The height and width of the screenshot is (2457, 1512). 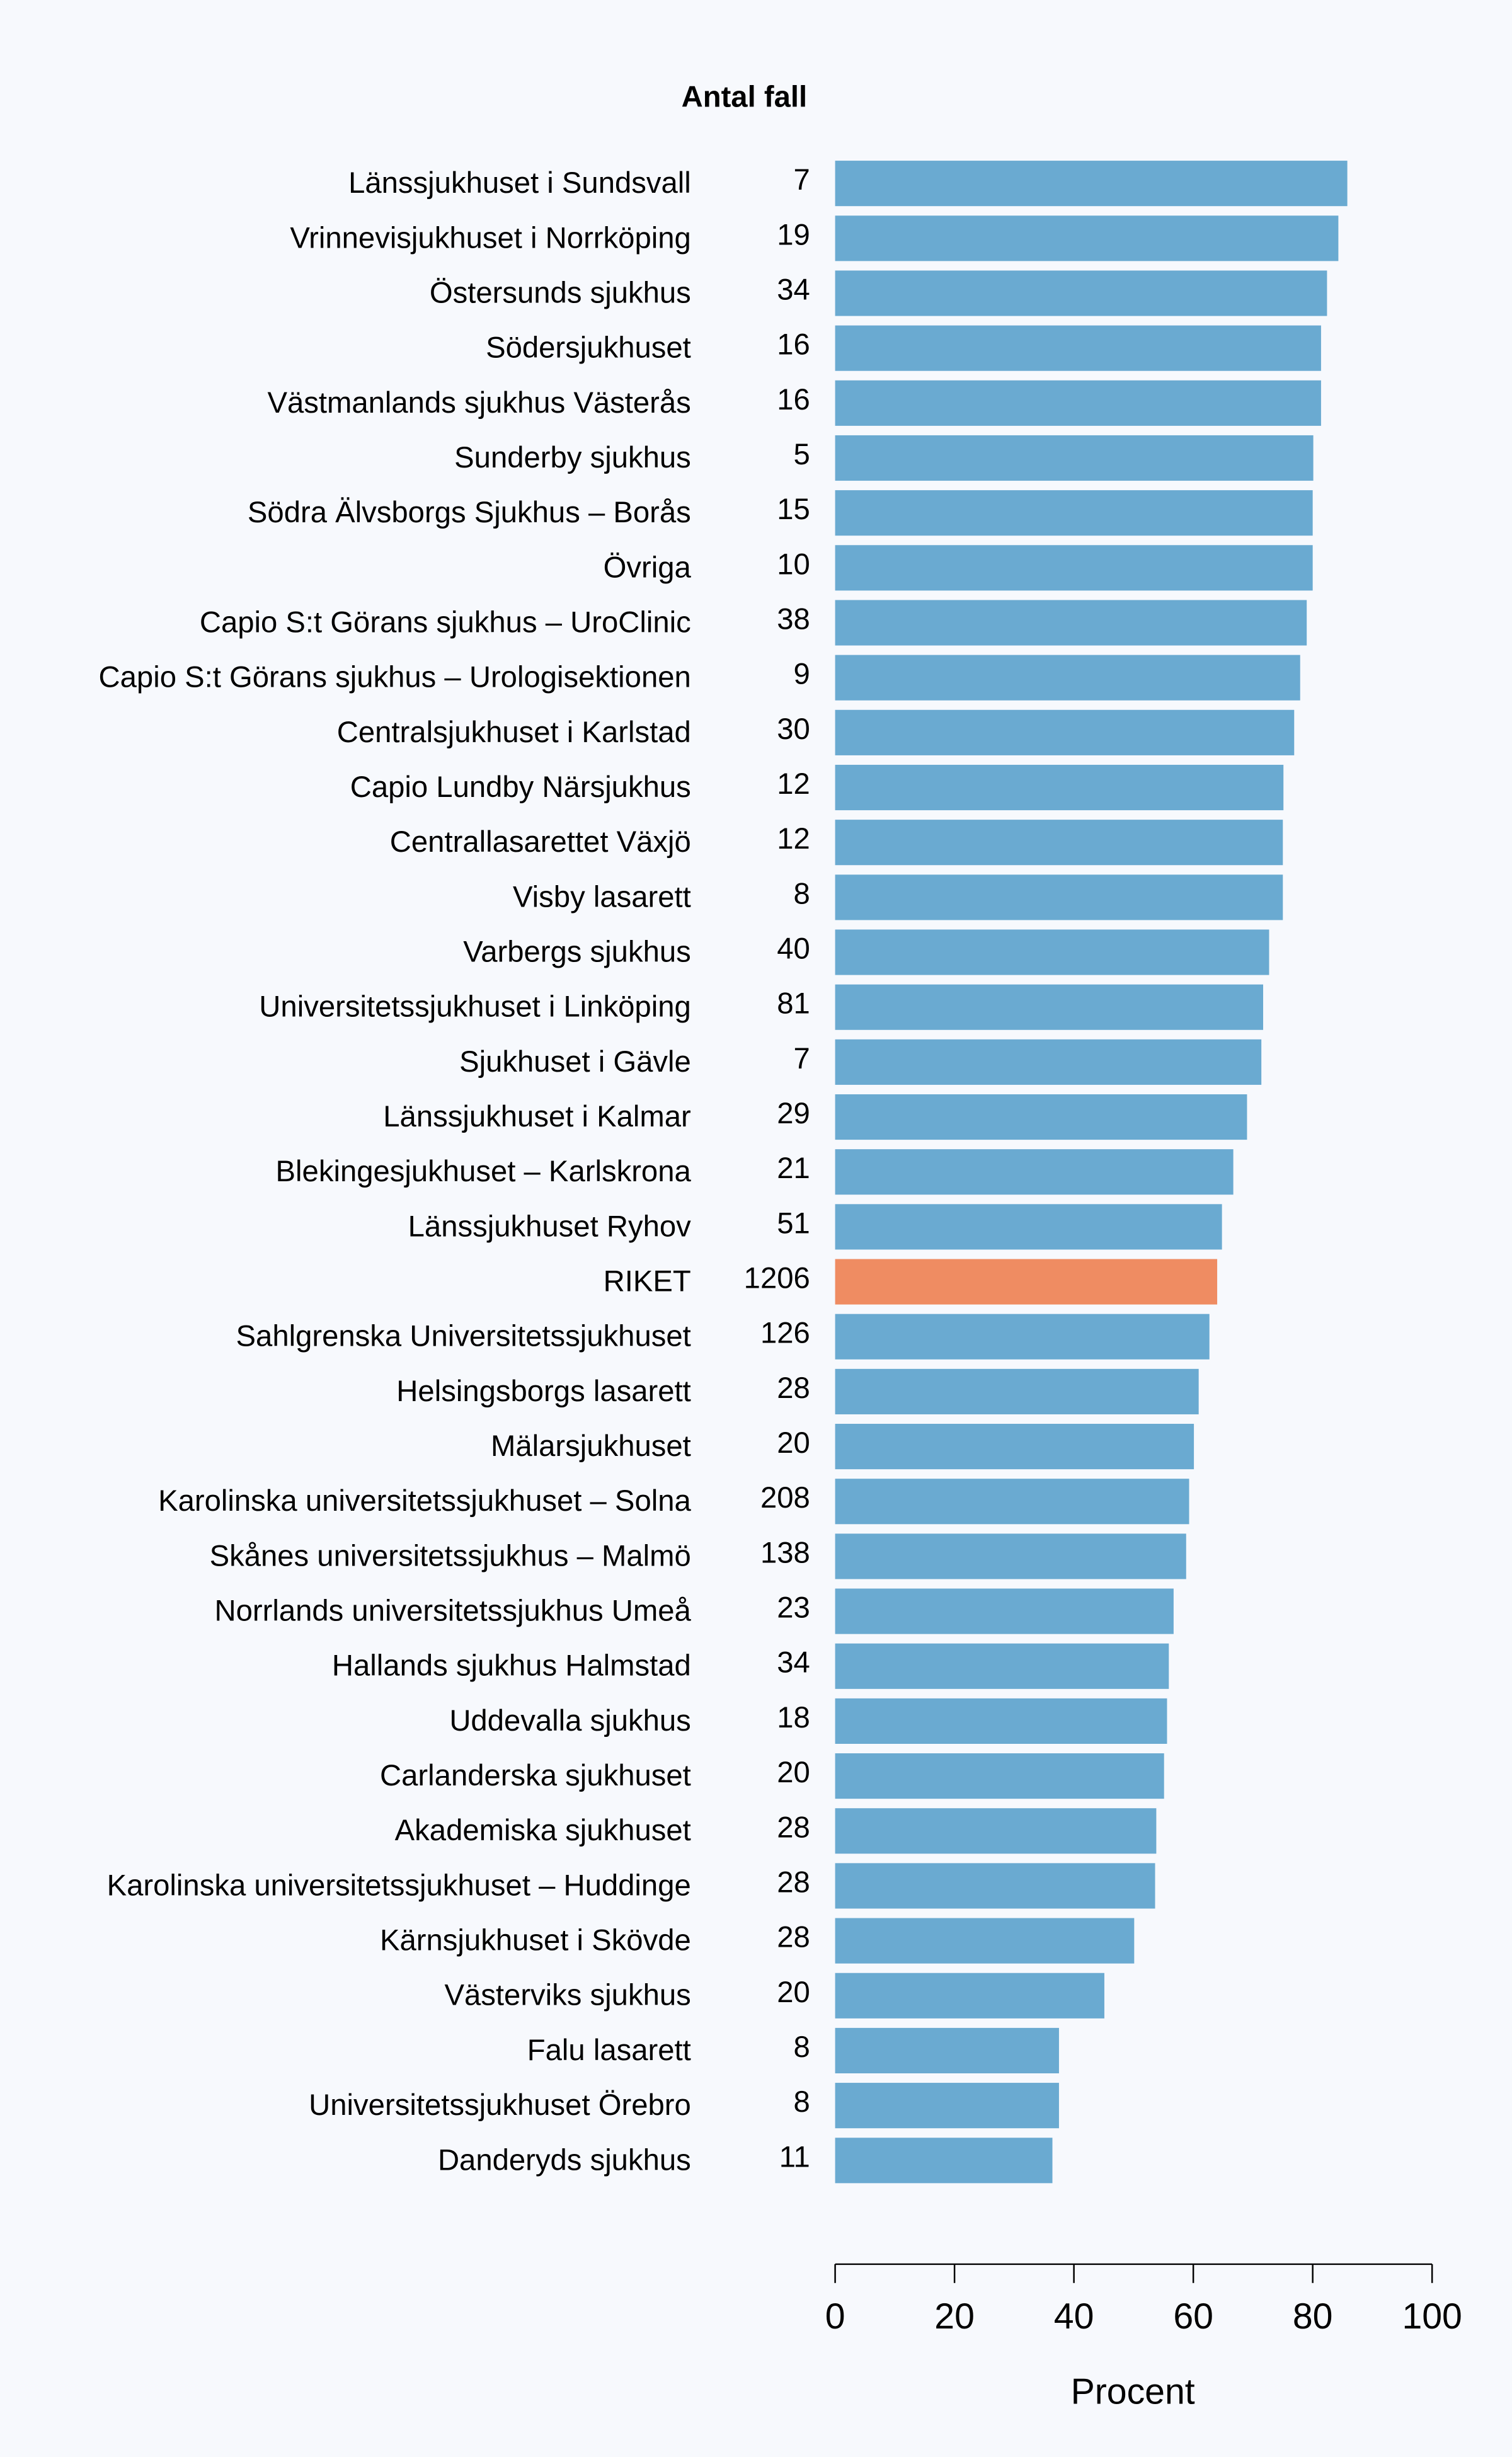 I want to click on count-label: 10, so click(x=793, y=564).